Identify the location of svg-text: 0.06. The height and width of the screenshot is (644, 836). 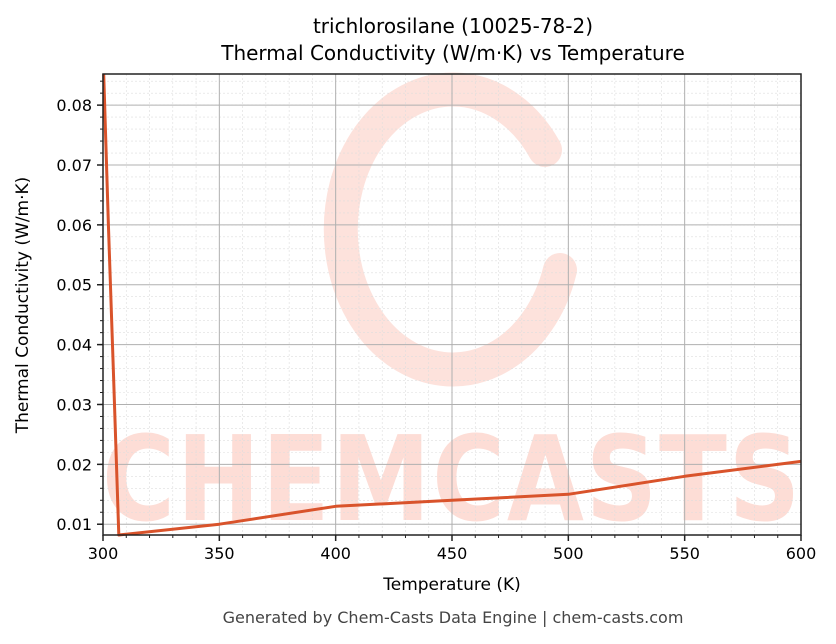
(74, 225).